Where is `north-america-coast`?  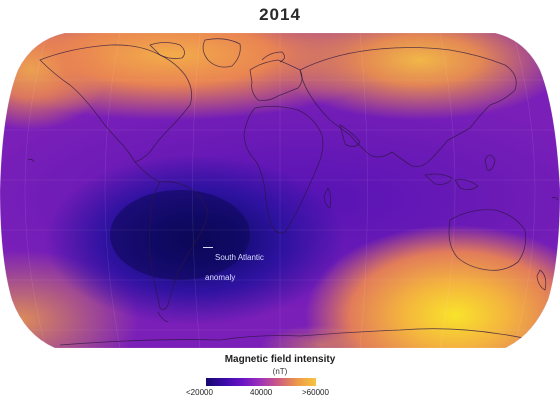 north-america-coast is located at coordinates (116, 103).